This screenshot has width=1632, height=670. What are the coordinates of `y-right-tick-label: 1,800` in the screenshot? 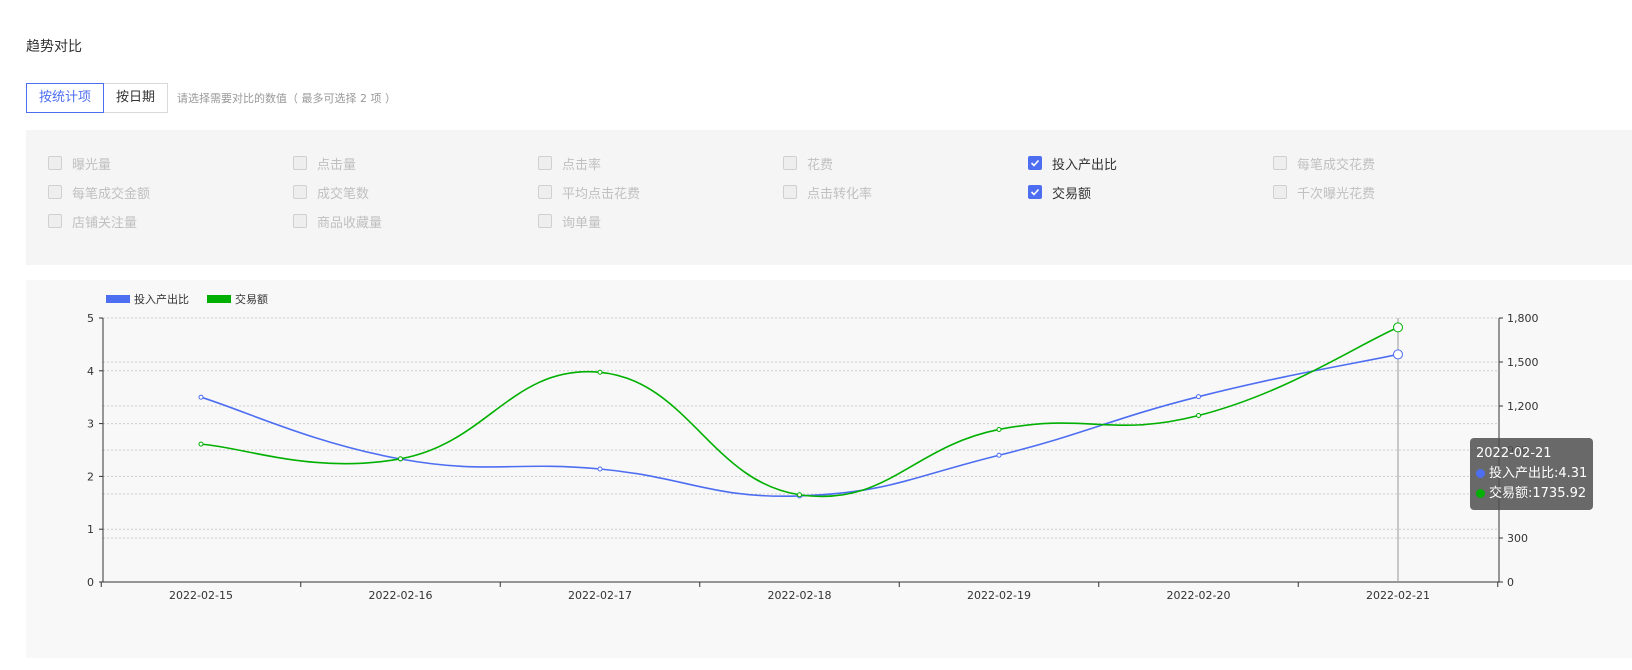 It's located at (1523, 318).